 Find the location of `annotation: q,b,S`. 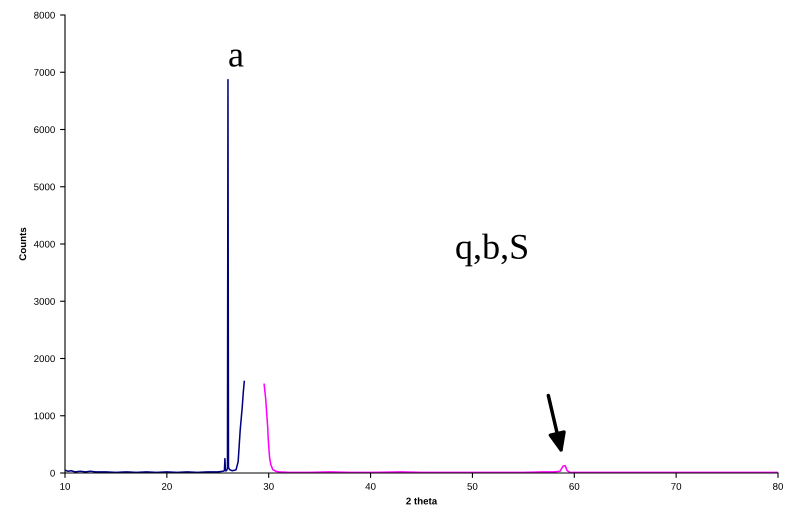

annotation: q,b,S is located at coordinates (491, 250).